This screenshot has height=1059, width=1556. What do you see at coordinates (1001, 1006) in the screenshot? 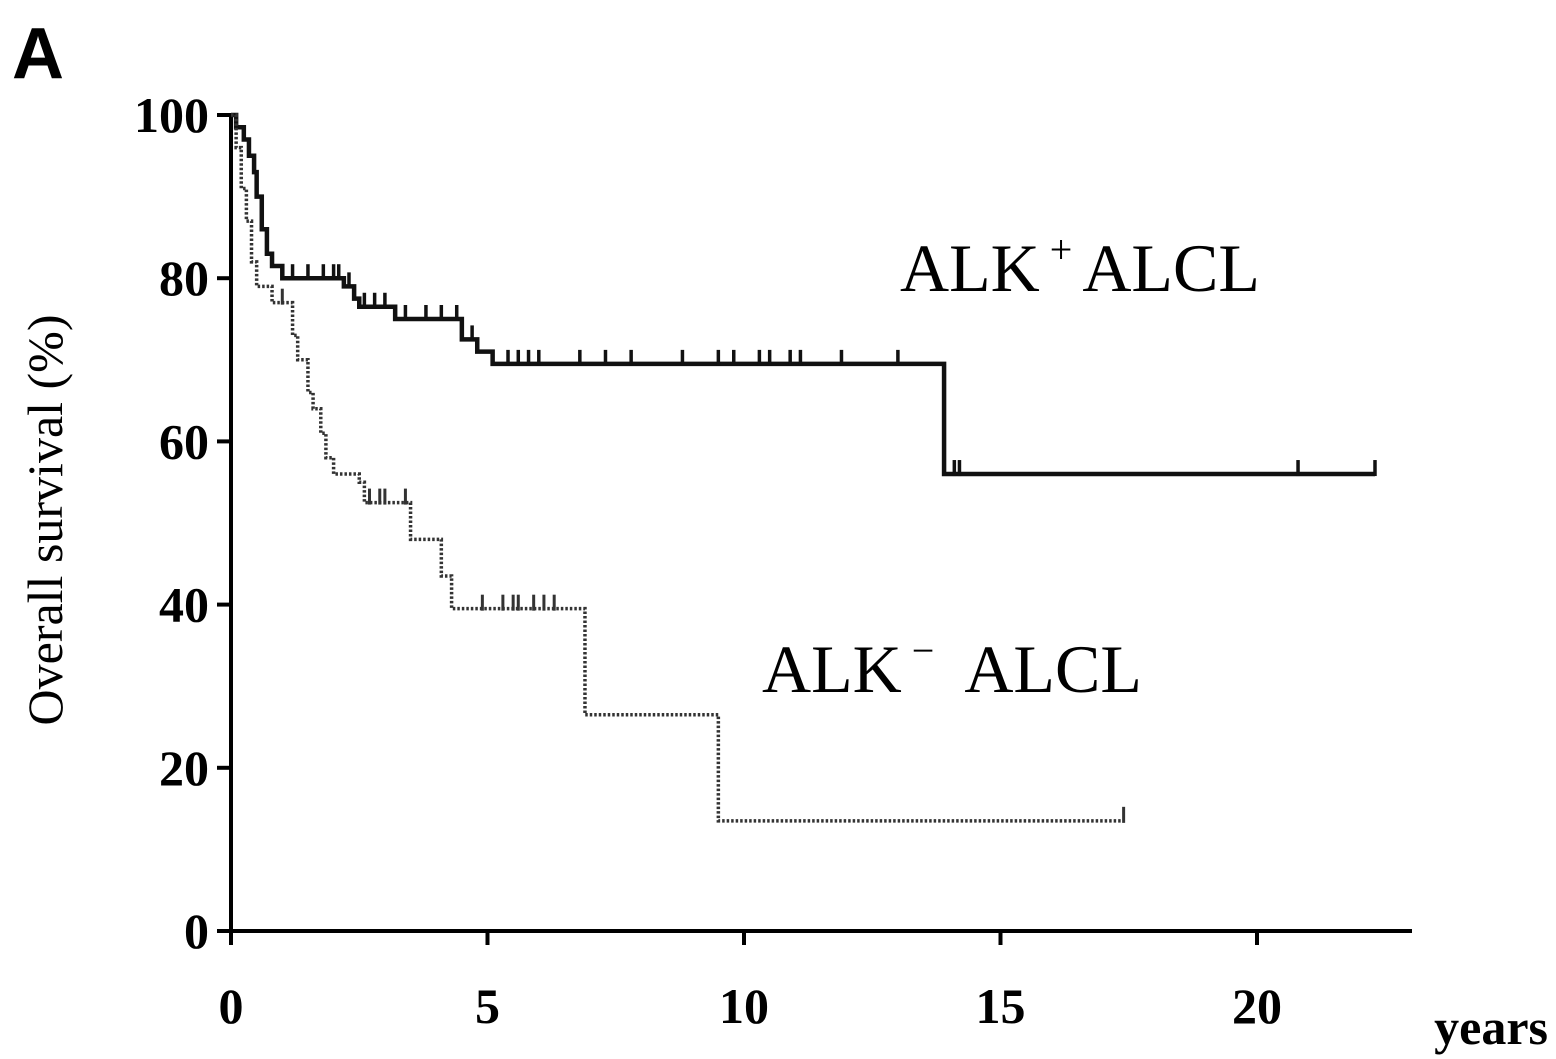
I see `x-tick-label: 15` at bounding box center [1001, 1006].